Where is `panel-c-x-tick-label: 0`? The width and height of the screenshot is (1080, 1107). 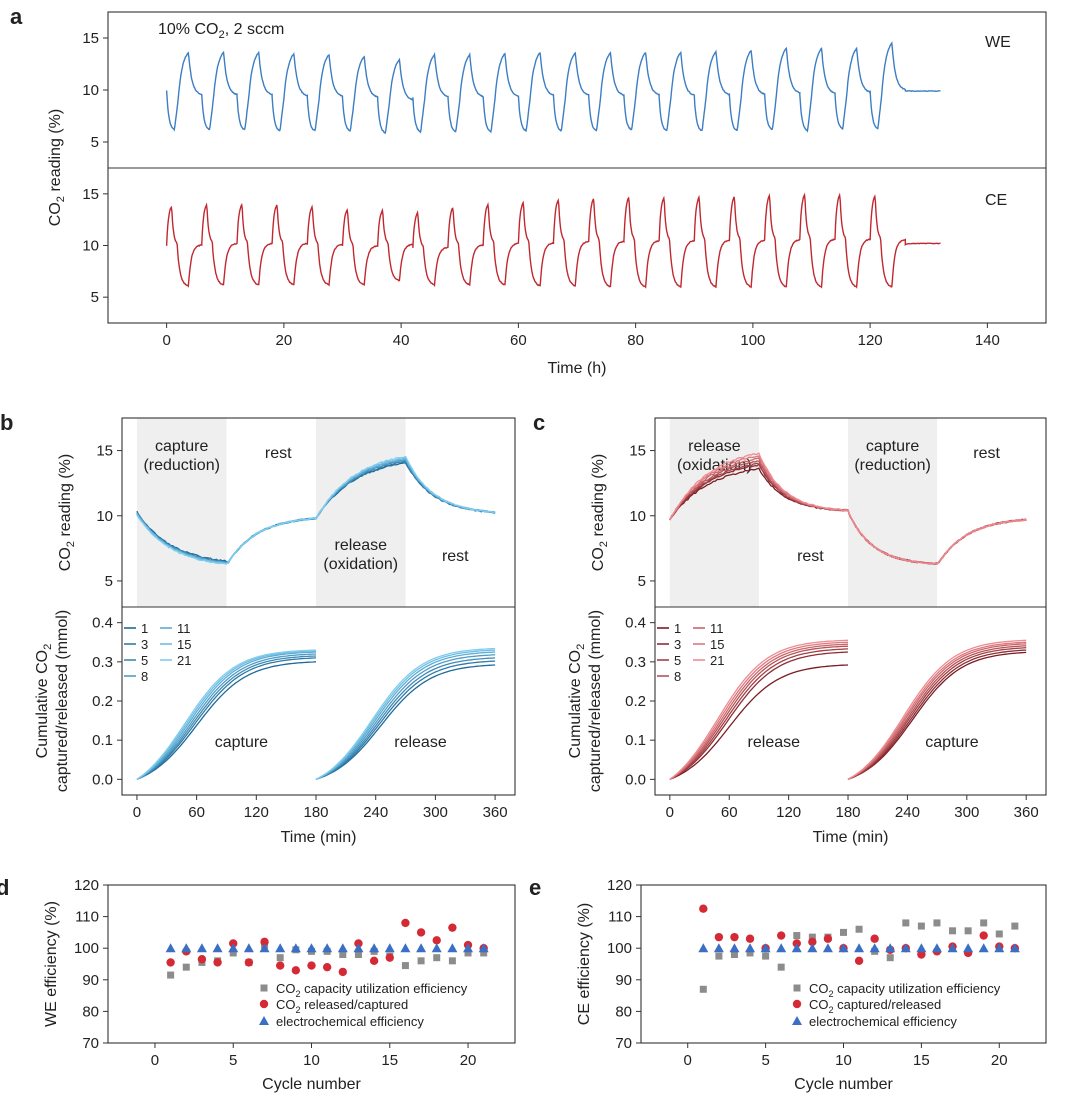
panel-c-x-tick-label: 0 is located at coordinates (670, 812).